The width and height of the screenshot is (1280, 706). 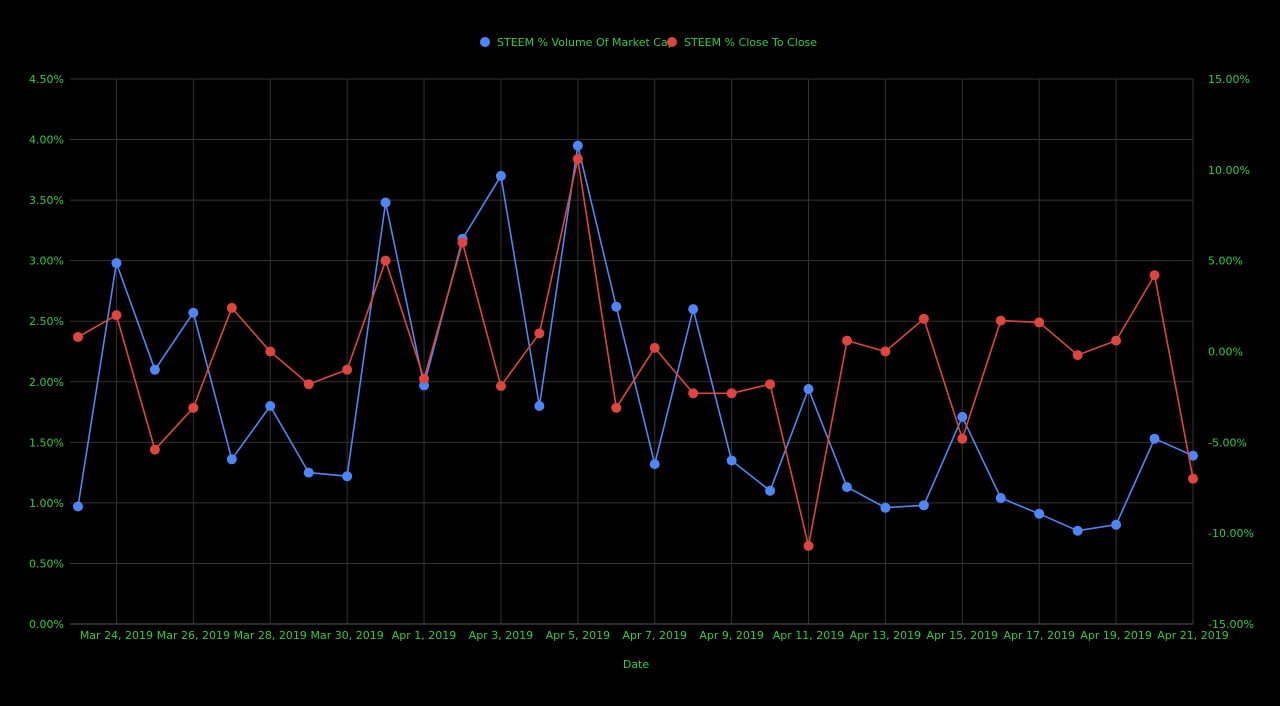 What do you see at coordinates (1229, 79) in the screenshot?
I see `right-tick-label: 15.00%` at bounding box center [1229, 79].